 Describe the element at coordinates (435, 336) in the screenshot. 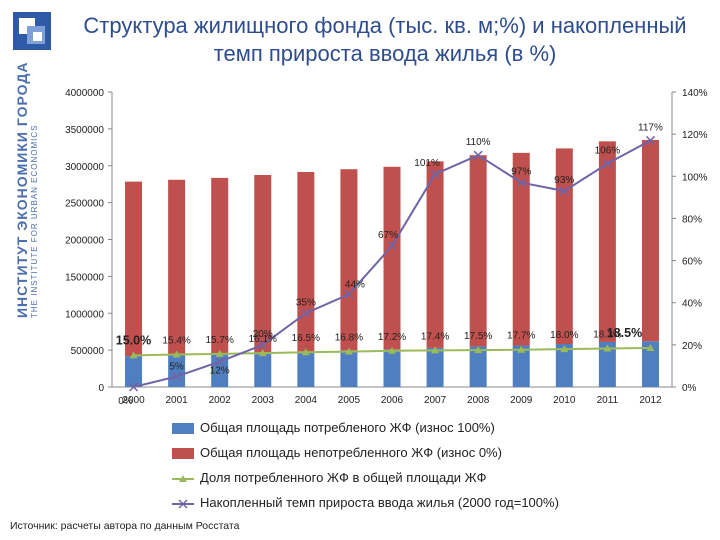

I see `data-label-share: 17.4%` at that location.